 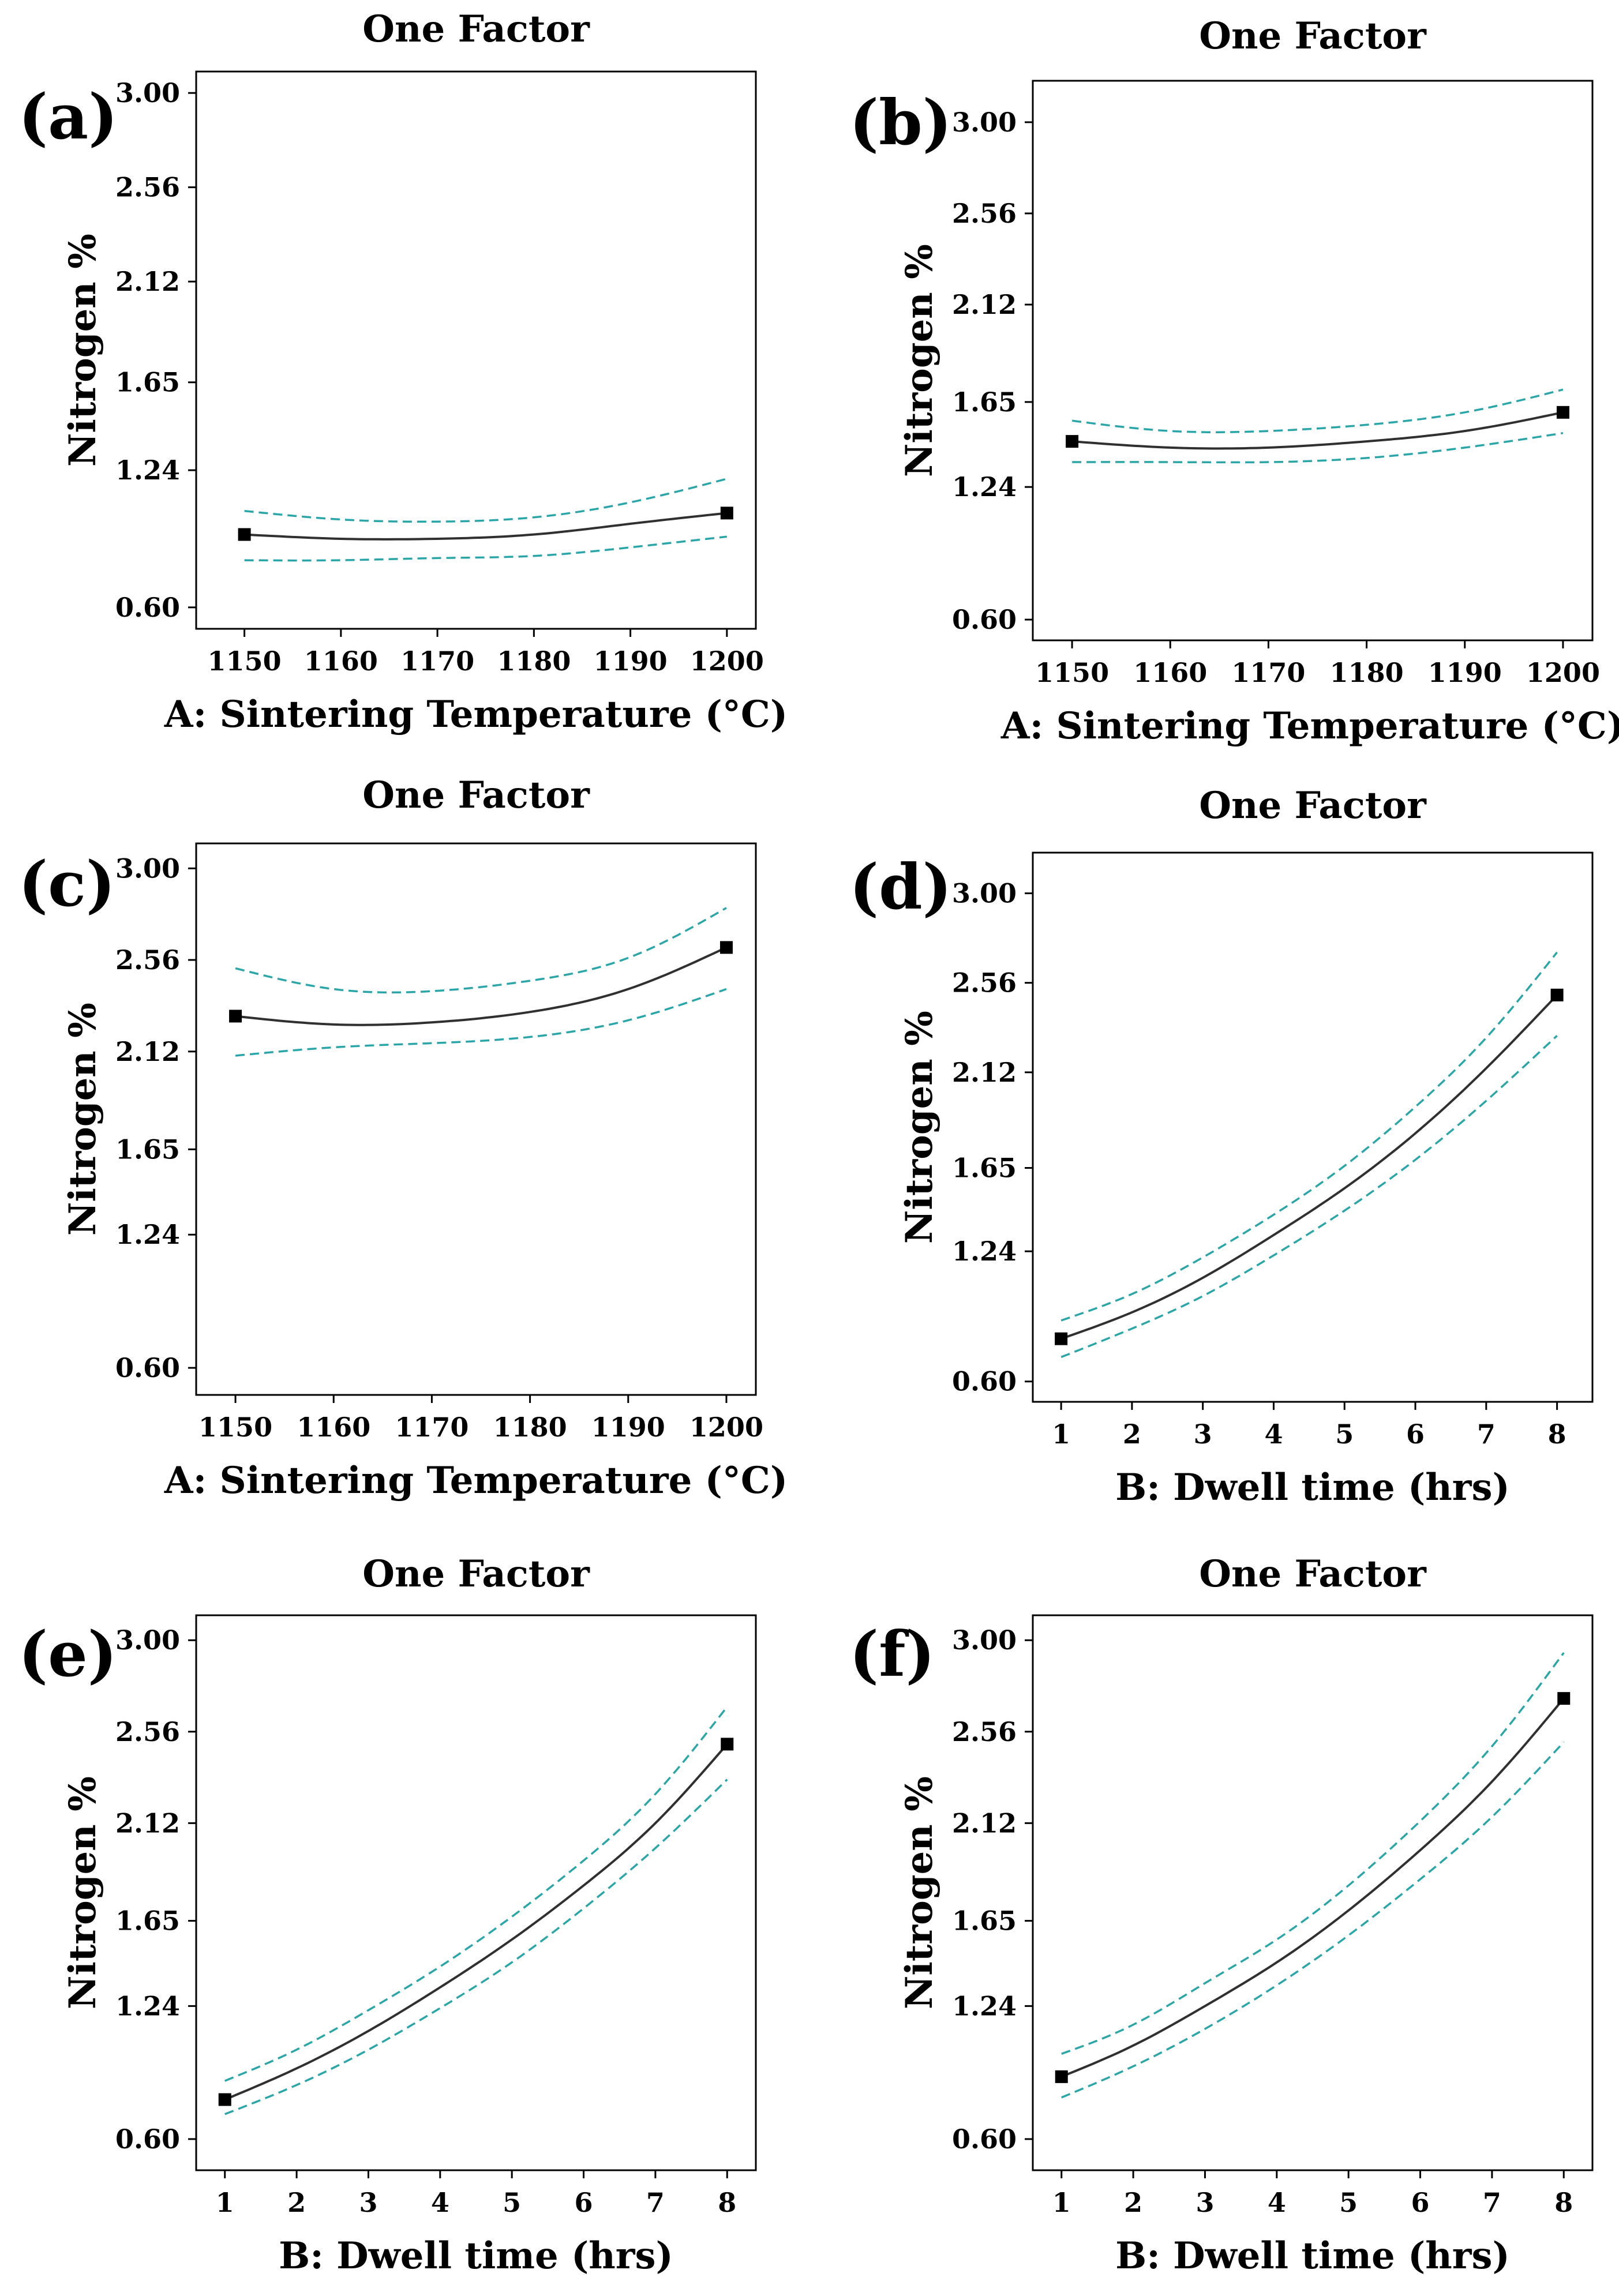 I want to click on panel-label: (c), so click(x=66, y=885).